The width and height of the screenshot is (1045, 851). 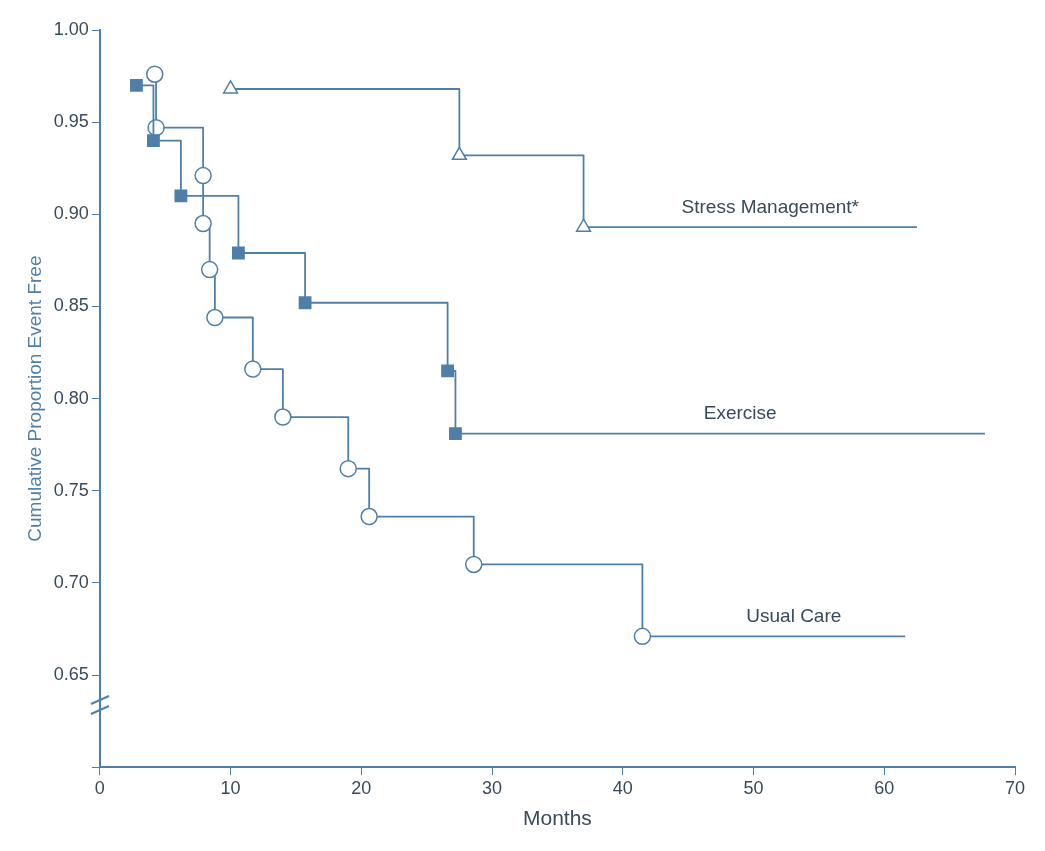 What do you see at coordinates (492, 787) in the screenshot?
I see `x-tick-label: 30` at bounding box center [492, 787].